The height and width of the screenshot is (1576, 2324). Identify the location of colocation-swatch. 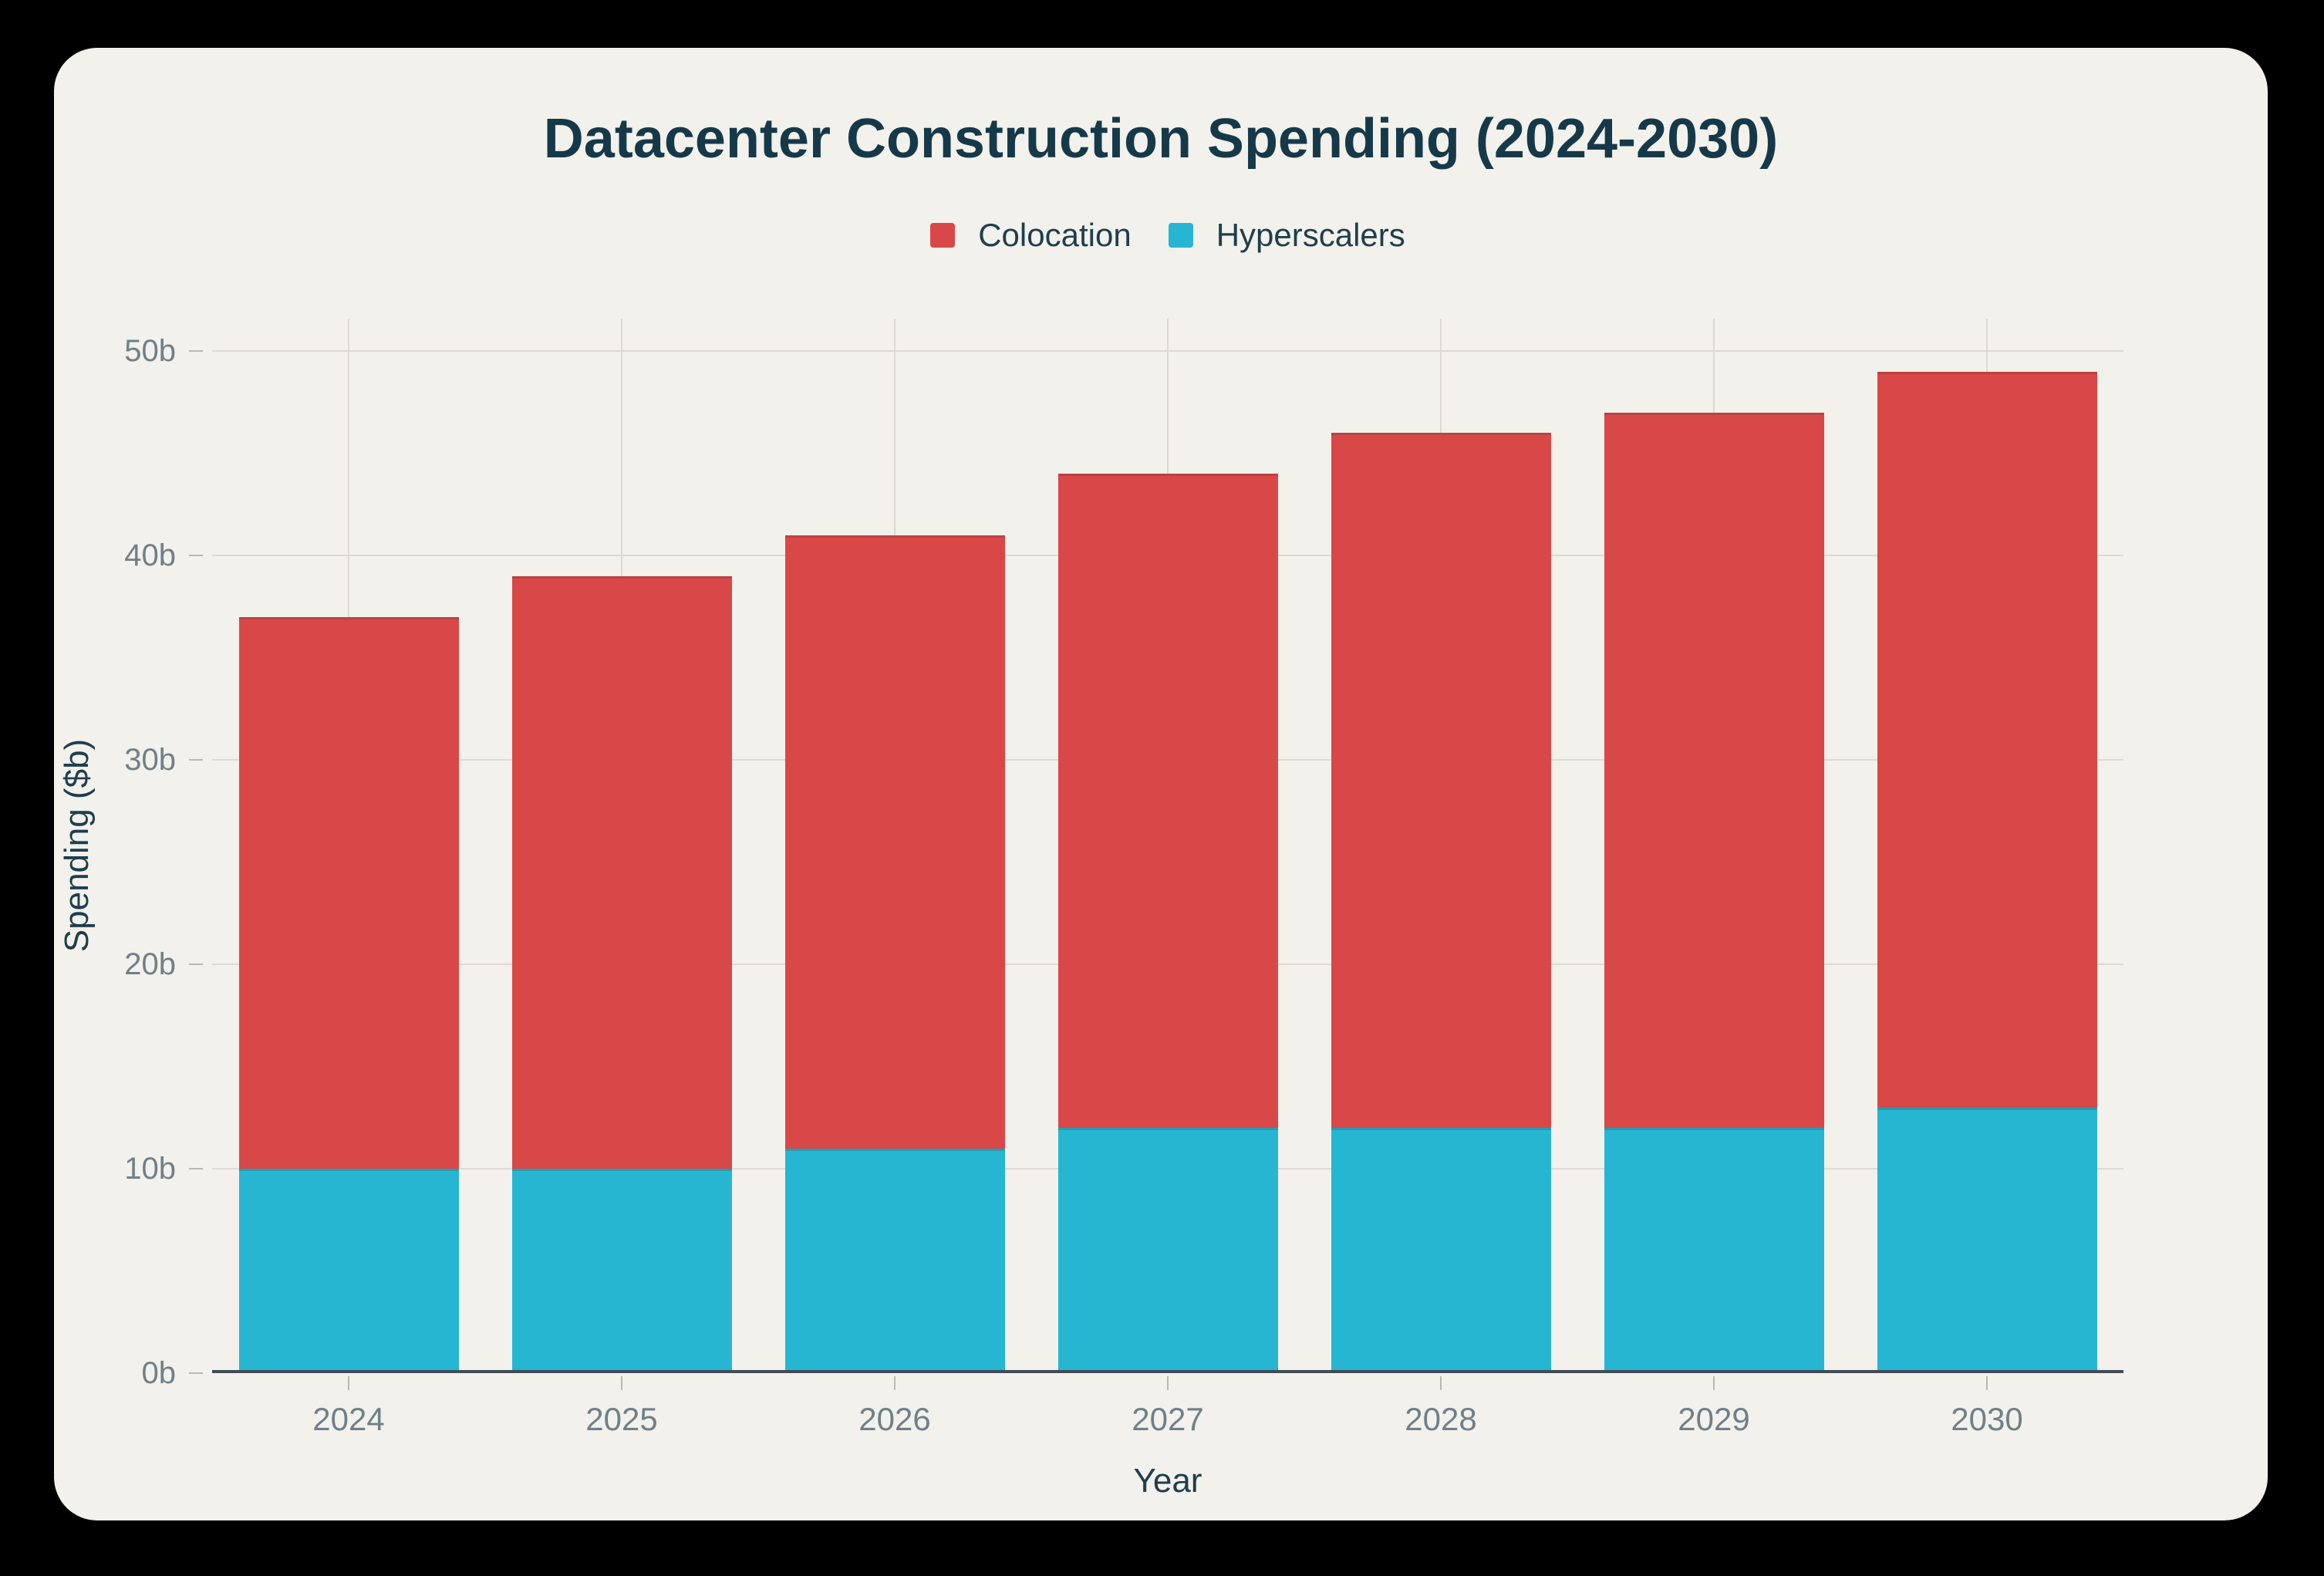
(943, 235).